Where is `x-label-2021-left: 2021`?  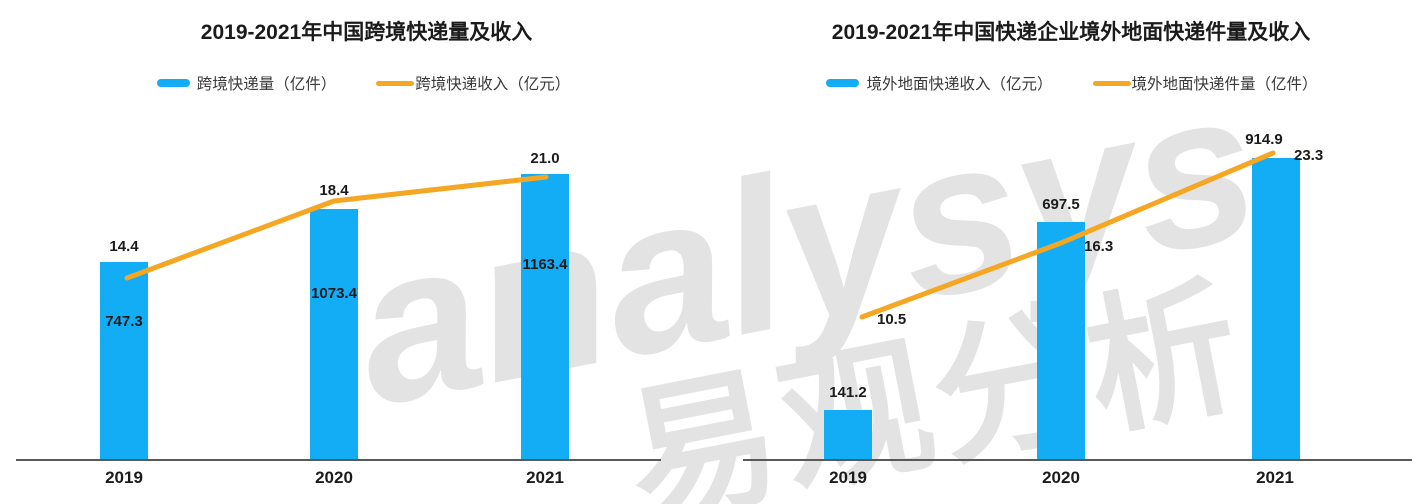 x-label-2021-left: 2021 is located at coordinates (545, 477).